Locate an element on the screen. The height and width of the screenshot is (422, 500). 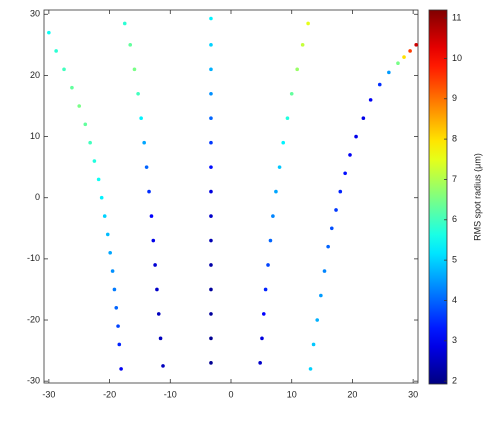
colorbar-tick-label: 11 is located at coordinates (456, 17).